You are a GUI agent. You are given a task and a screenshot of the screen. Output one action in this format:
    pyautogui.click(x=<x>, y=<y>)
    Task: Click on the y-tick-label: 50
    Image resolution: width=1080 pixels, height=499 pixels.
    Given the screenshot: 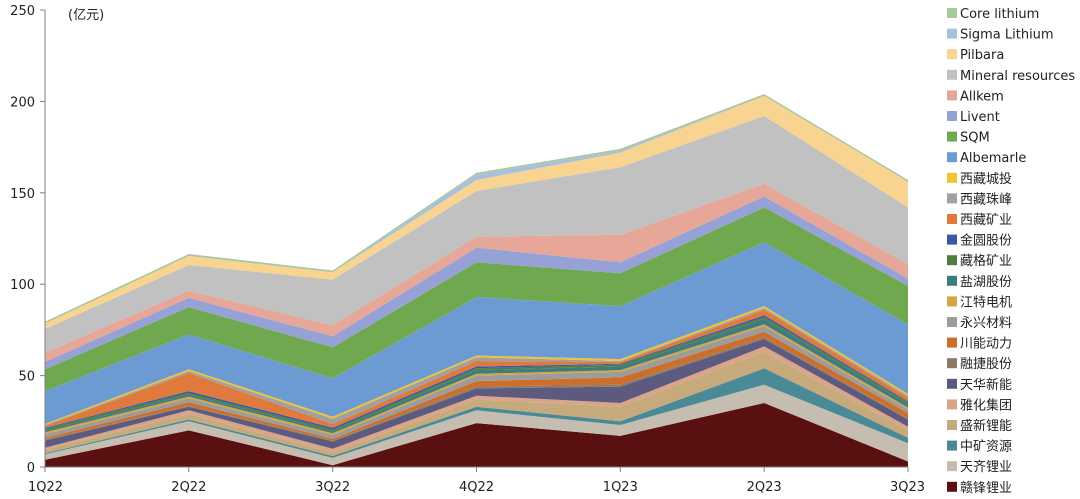 What is the action you would take?
    pyautogui.click(x=26, y=377)
    